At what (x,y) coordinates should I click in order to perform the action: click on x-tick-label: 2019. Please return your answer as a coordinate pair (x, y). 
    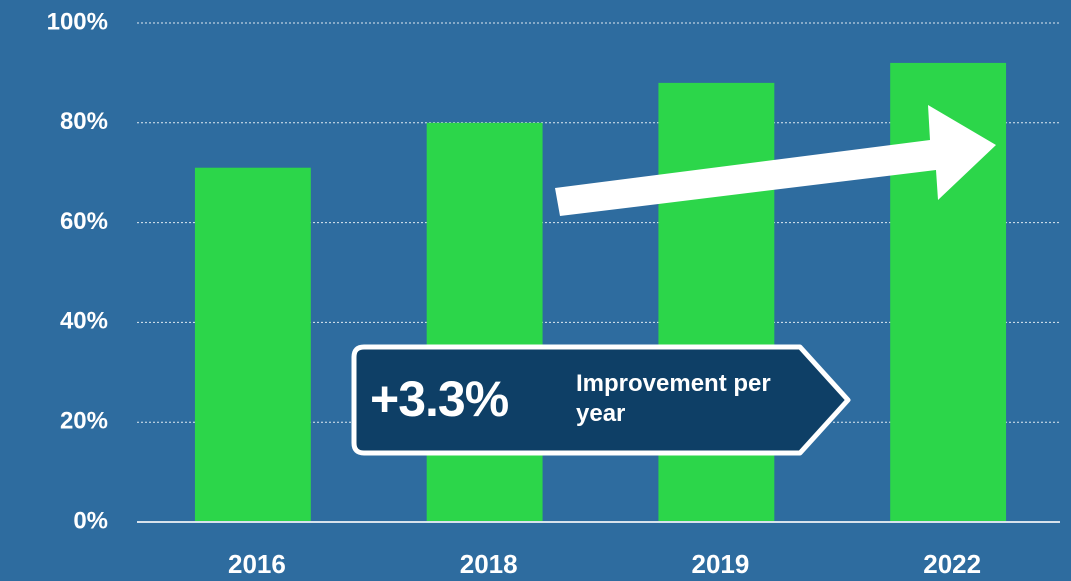
    Looking at the image, I should click on (721, 564).